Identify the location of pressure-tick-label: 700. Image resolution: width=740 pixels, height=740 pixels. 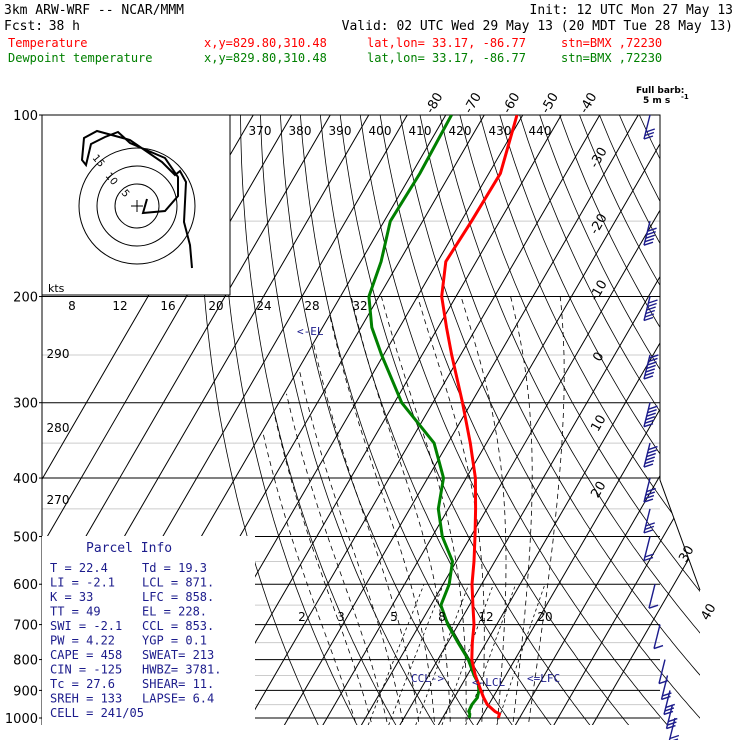
(25, 626).